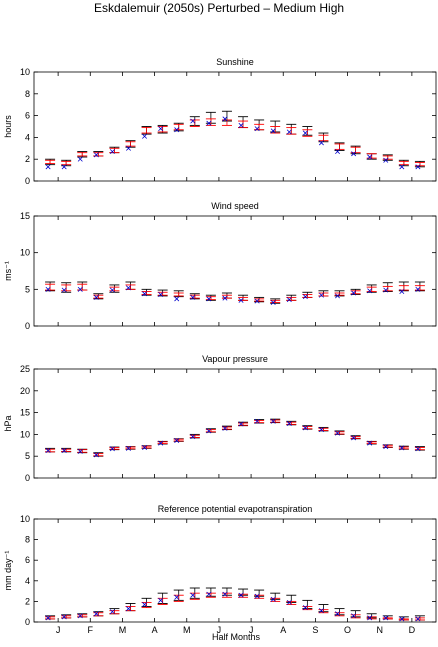 This screenshot has width=438, height=647. I want to click on y-tick-label: 25, so click(25, 369).